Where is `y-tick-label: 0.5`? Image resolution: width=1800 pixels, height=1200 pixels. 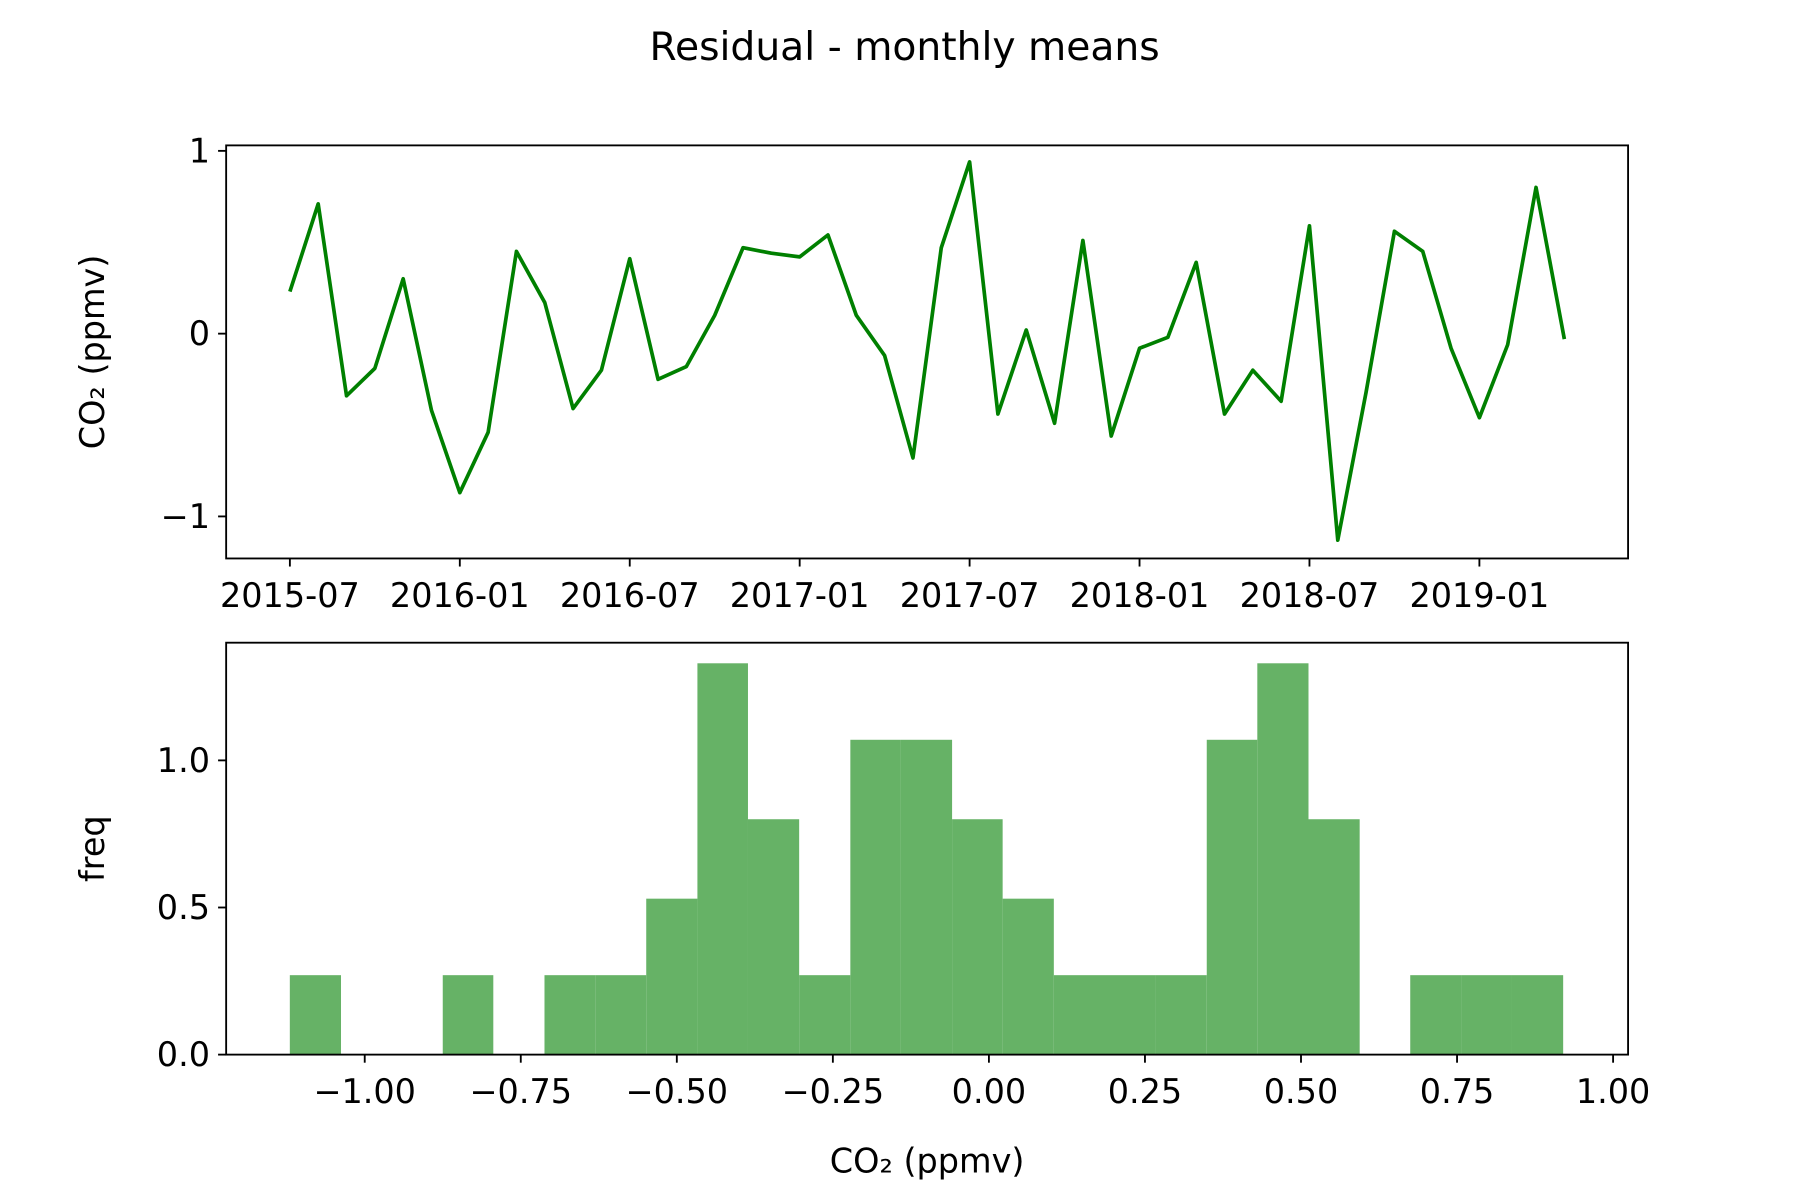
y-tick-label: 0.5 is located at coordinates (183, 907).